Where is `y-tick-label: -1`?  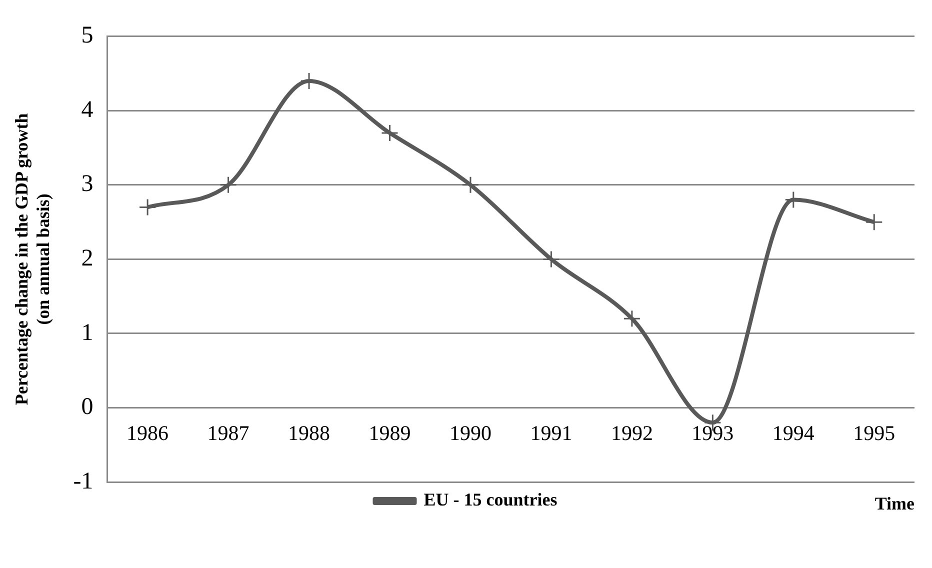
y-tick-label: -1 is located at coordinates (83, 481).